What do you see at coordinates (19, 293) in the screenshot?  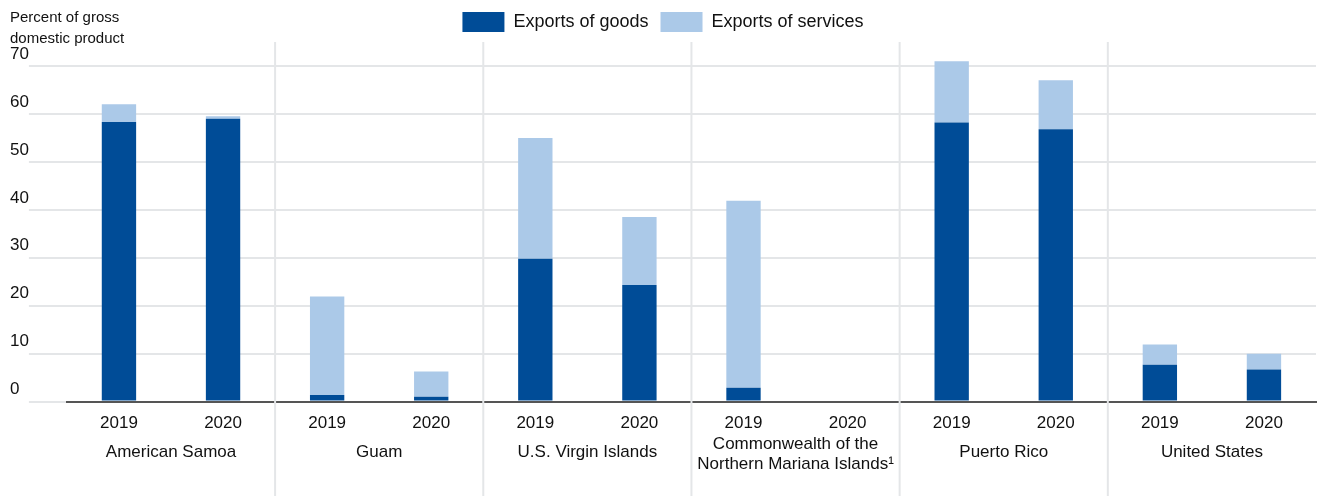 I see `y-tick-label: 20` at bounding box center [19, 293].